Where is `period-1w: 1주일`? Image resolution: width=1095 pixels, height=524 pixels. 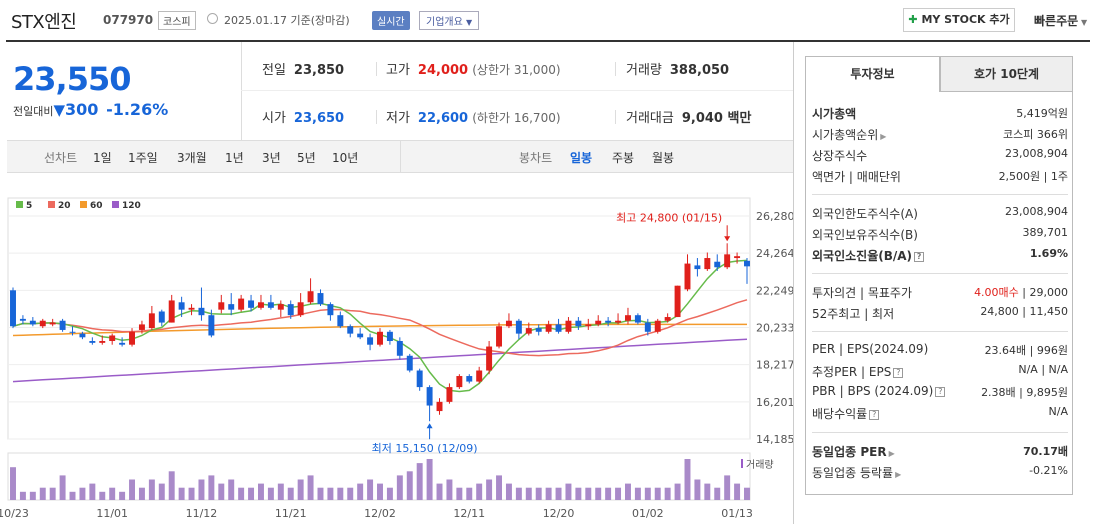
period-1w: 1주일 is located at coordinates (143, 158).